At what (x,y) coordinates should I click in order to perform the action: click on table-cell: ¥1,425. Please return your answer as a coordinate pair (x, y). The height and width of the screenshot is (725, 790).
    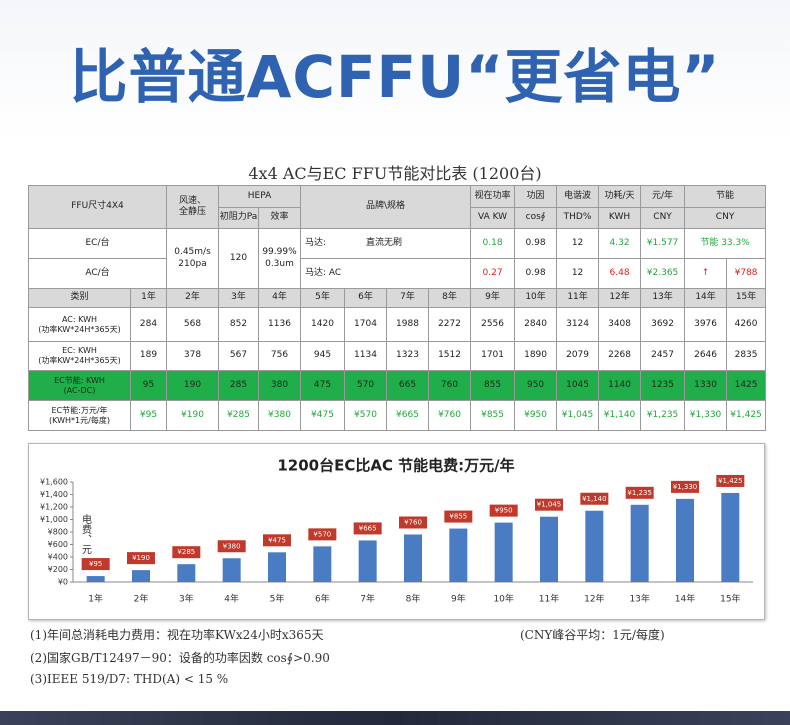
    Looking at the image, I should click on (746, 415).